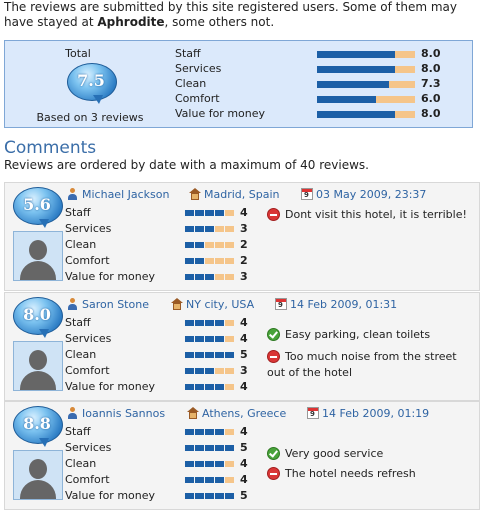  Describe the element at coordinates (376, 214) in the screenshot. I see `comment-text: Dont visit this hotel, it is terrible!` at that location.